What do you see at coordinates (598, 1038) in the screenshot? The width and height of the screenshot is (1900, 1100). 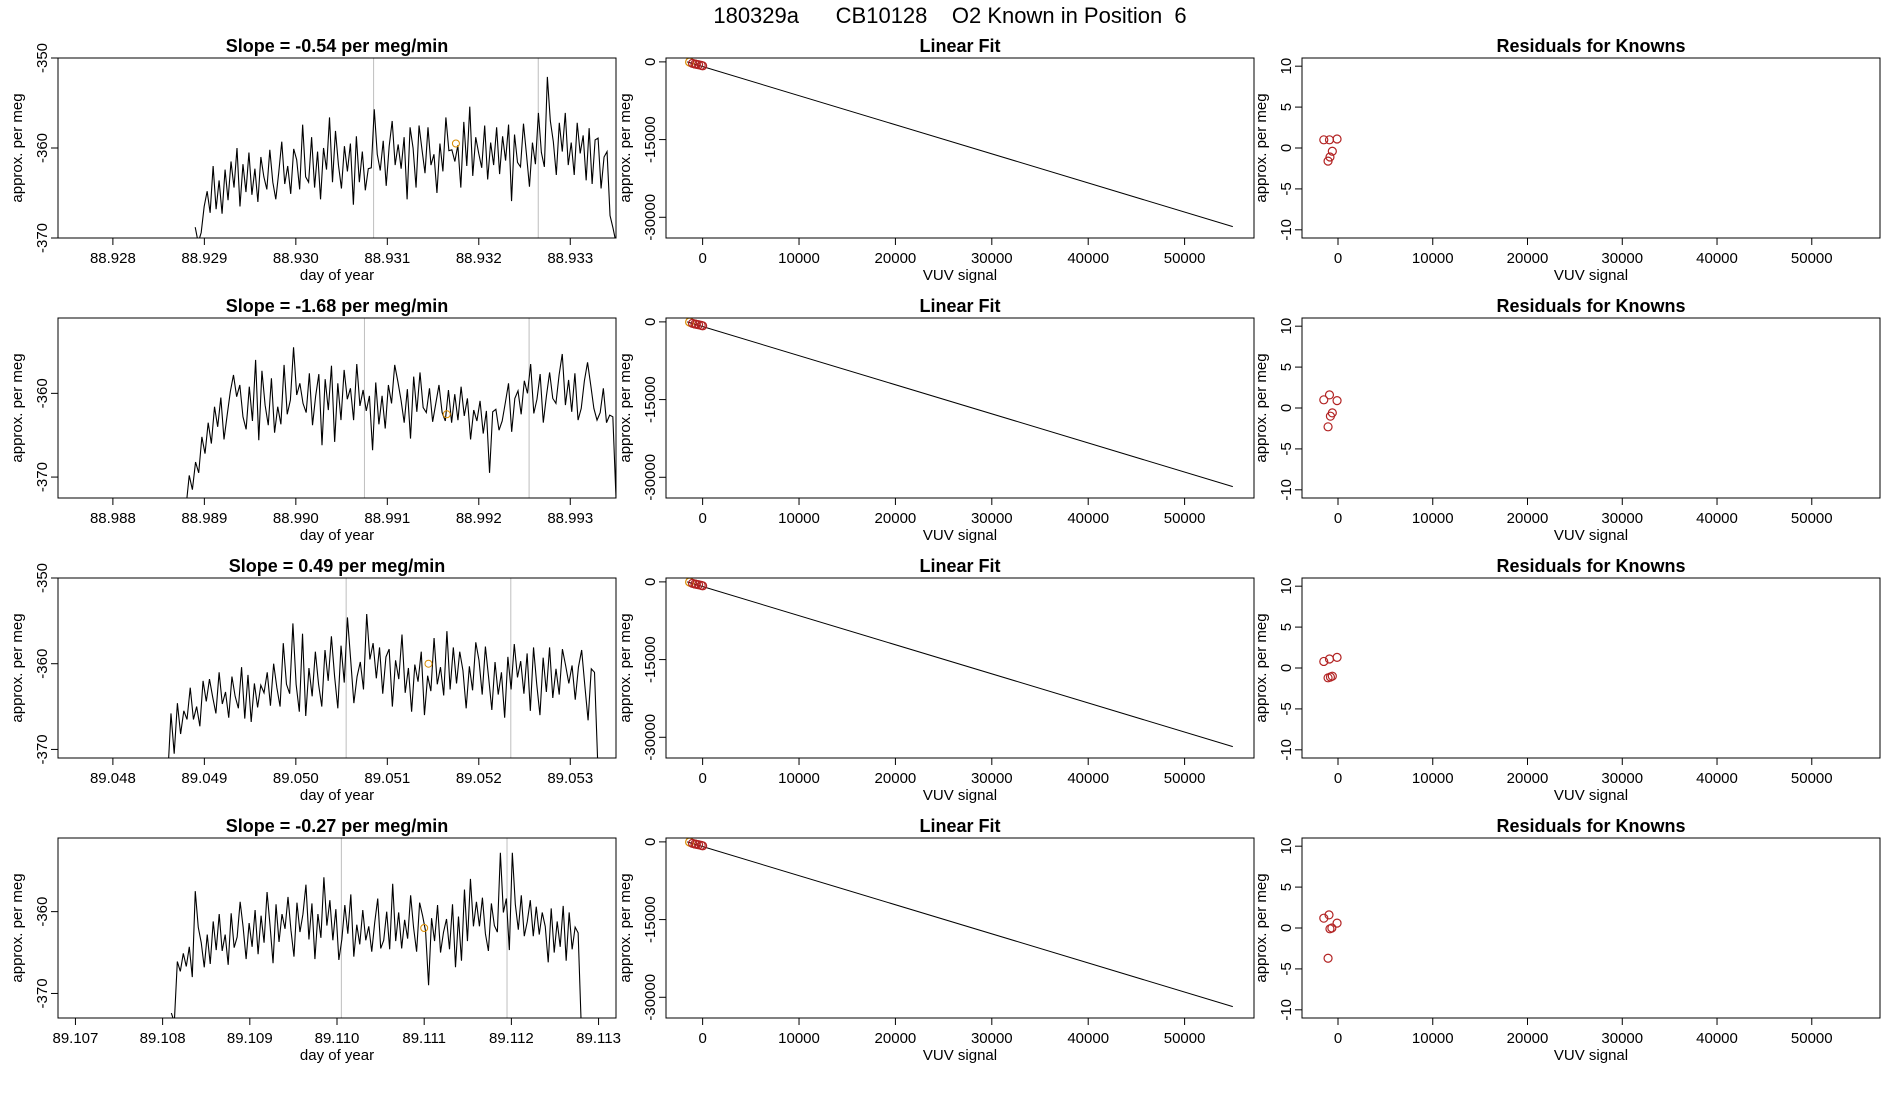 I see `x-tick-label: 89.113` at bounding box center [598, 1038].